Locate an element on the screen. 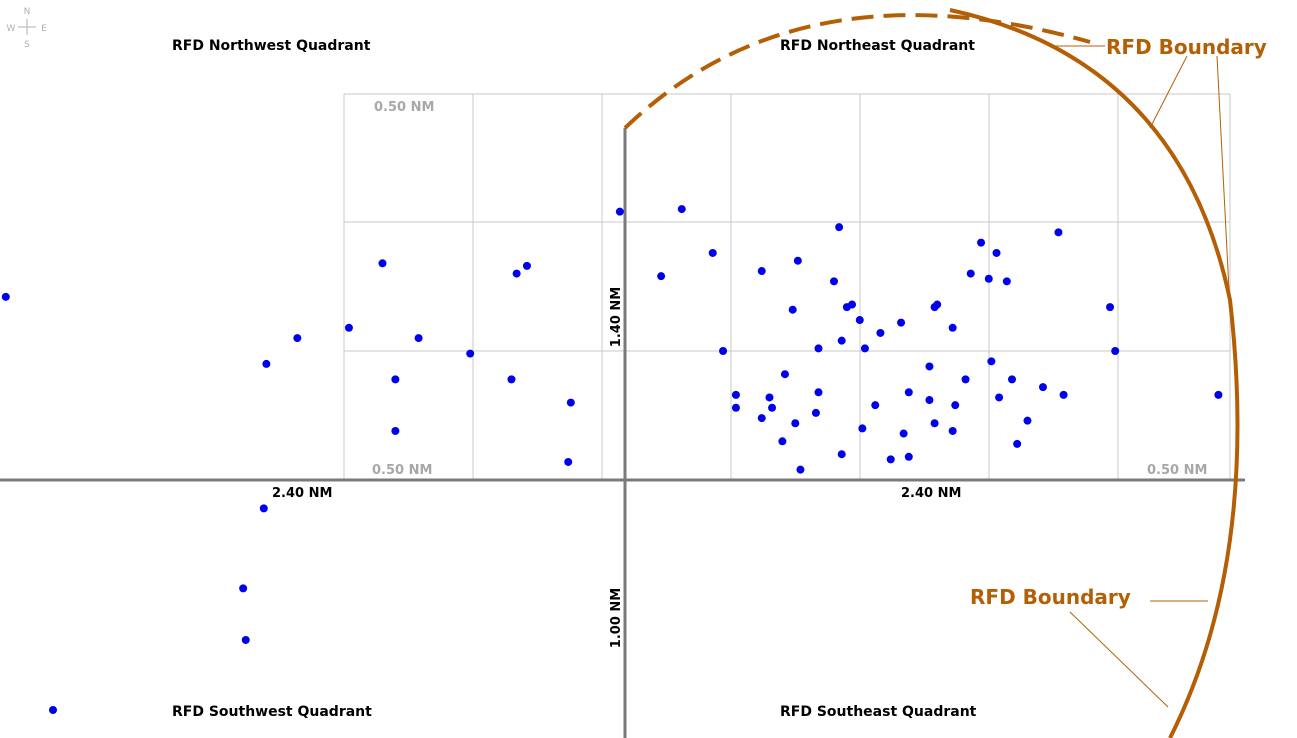 Image resolution: width=1297 pixels, height=738 pixels. compass-south: S is located at coordinates (27, 45).